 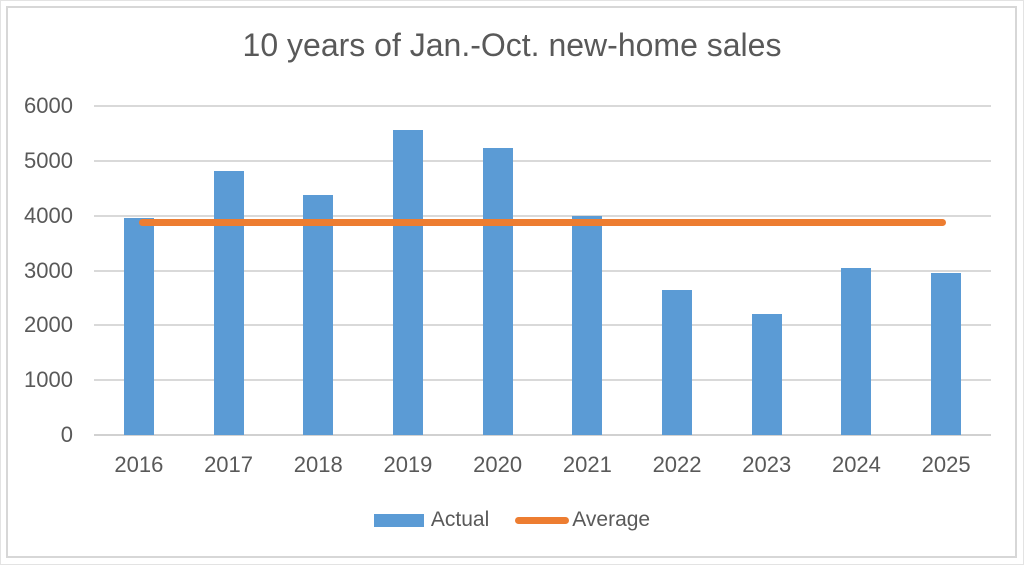 I want to click on x-axis-label-2019: 2019, so click(x=408, y=464).